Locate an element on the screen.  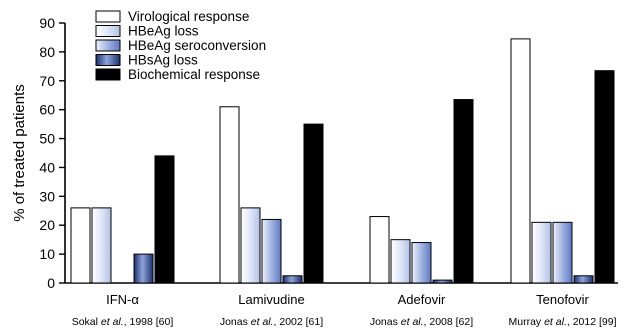
y-tick-label: 70 is located at coordinates (47, 81).